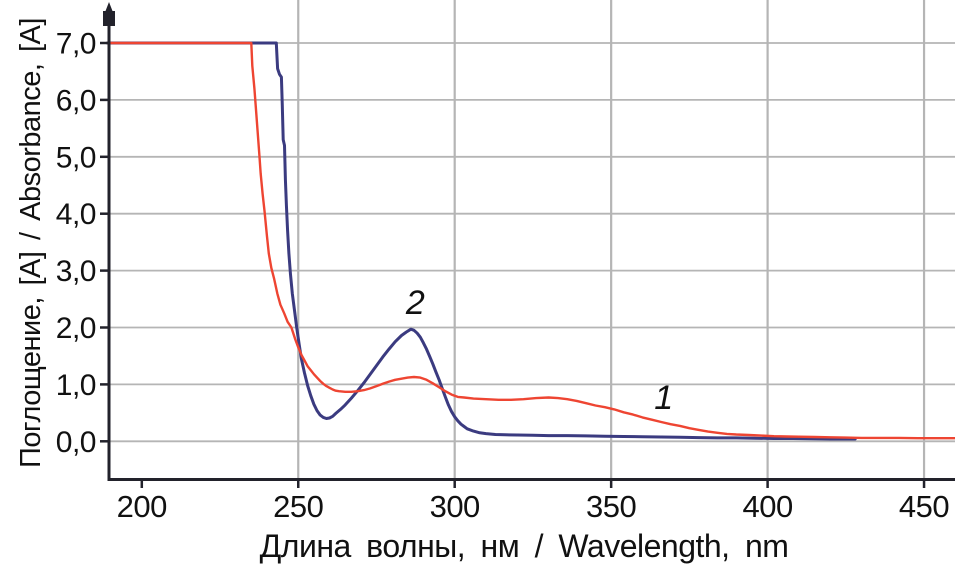 The width and height of the screenshot is (955, 571). I want to click on x-tick-label: 200, so click(142, 506).